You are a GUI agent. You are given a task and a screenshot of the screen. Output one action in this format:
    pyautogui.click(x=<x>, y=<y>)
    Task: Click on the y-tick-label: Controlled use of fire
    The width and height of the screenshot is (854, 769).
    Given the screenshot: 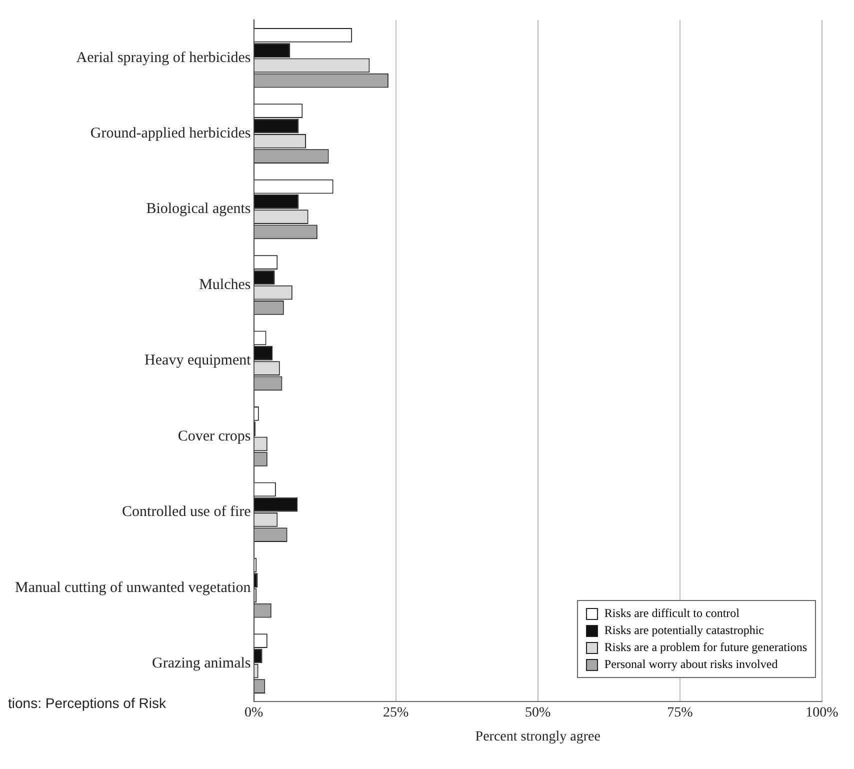 What is the action you would take?
    pyautogui.click(x=187, y=512)
    